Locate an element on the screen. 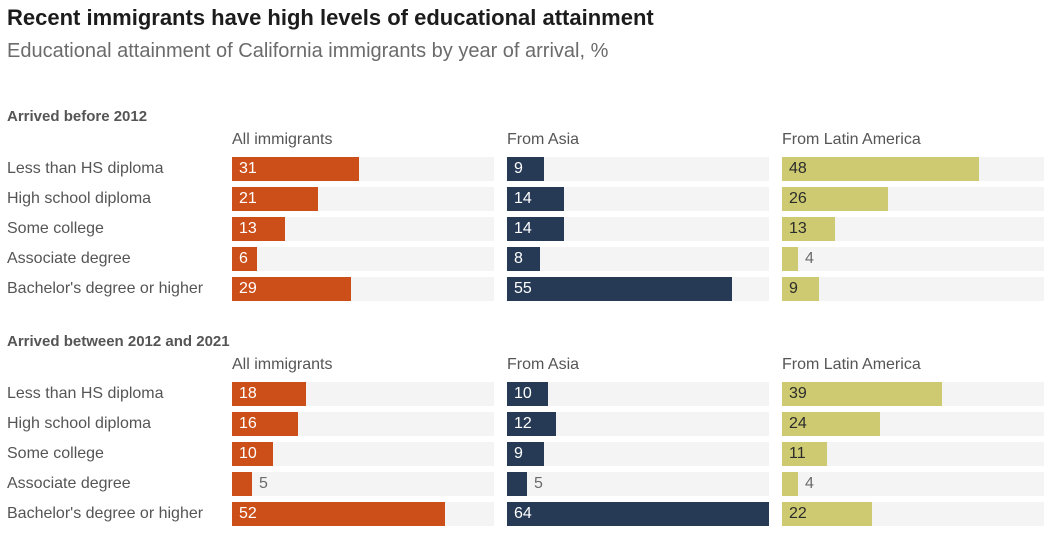 The image size is (1057, 540). data-label: 22 is located at coordinates (798, 513).